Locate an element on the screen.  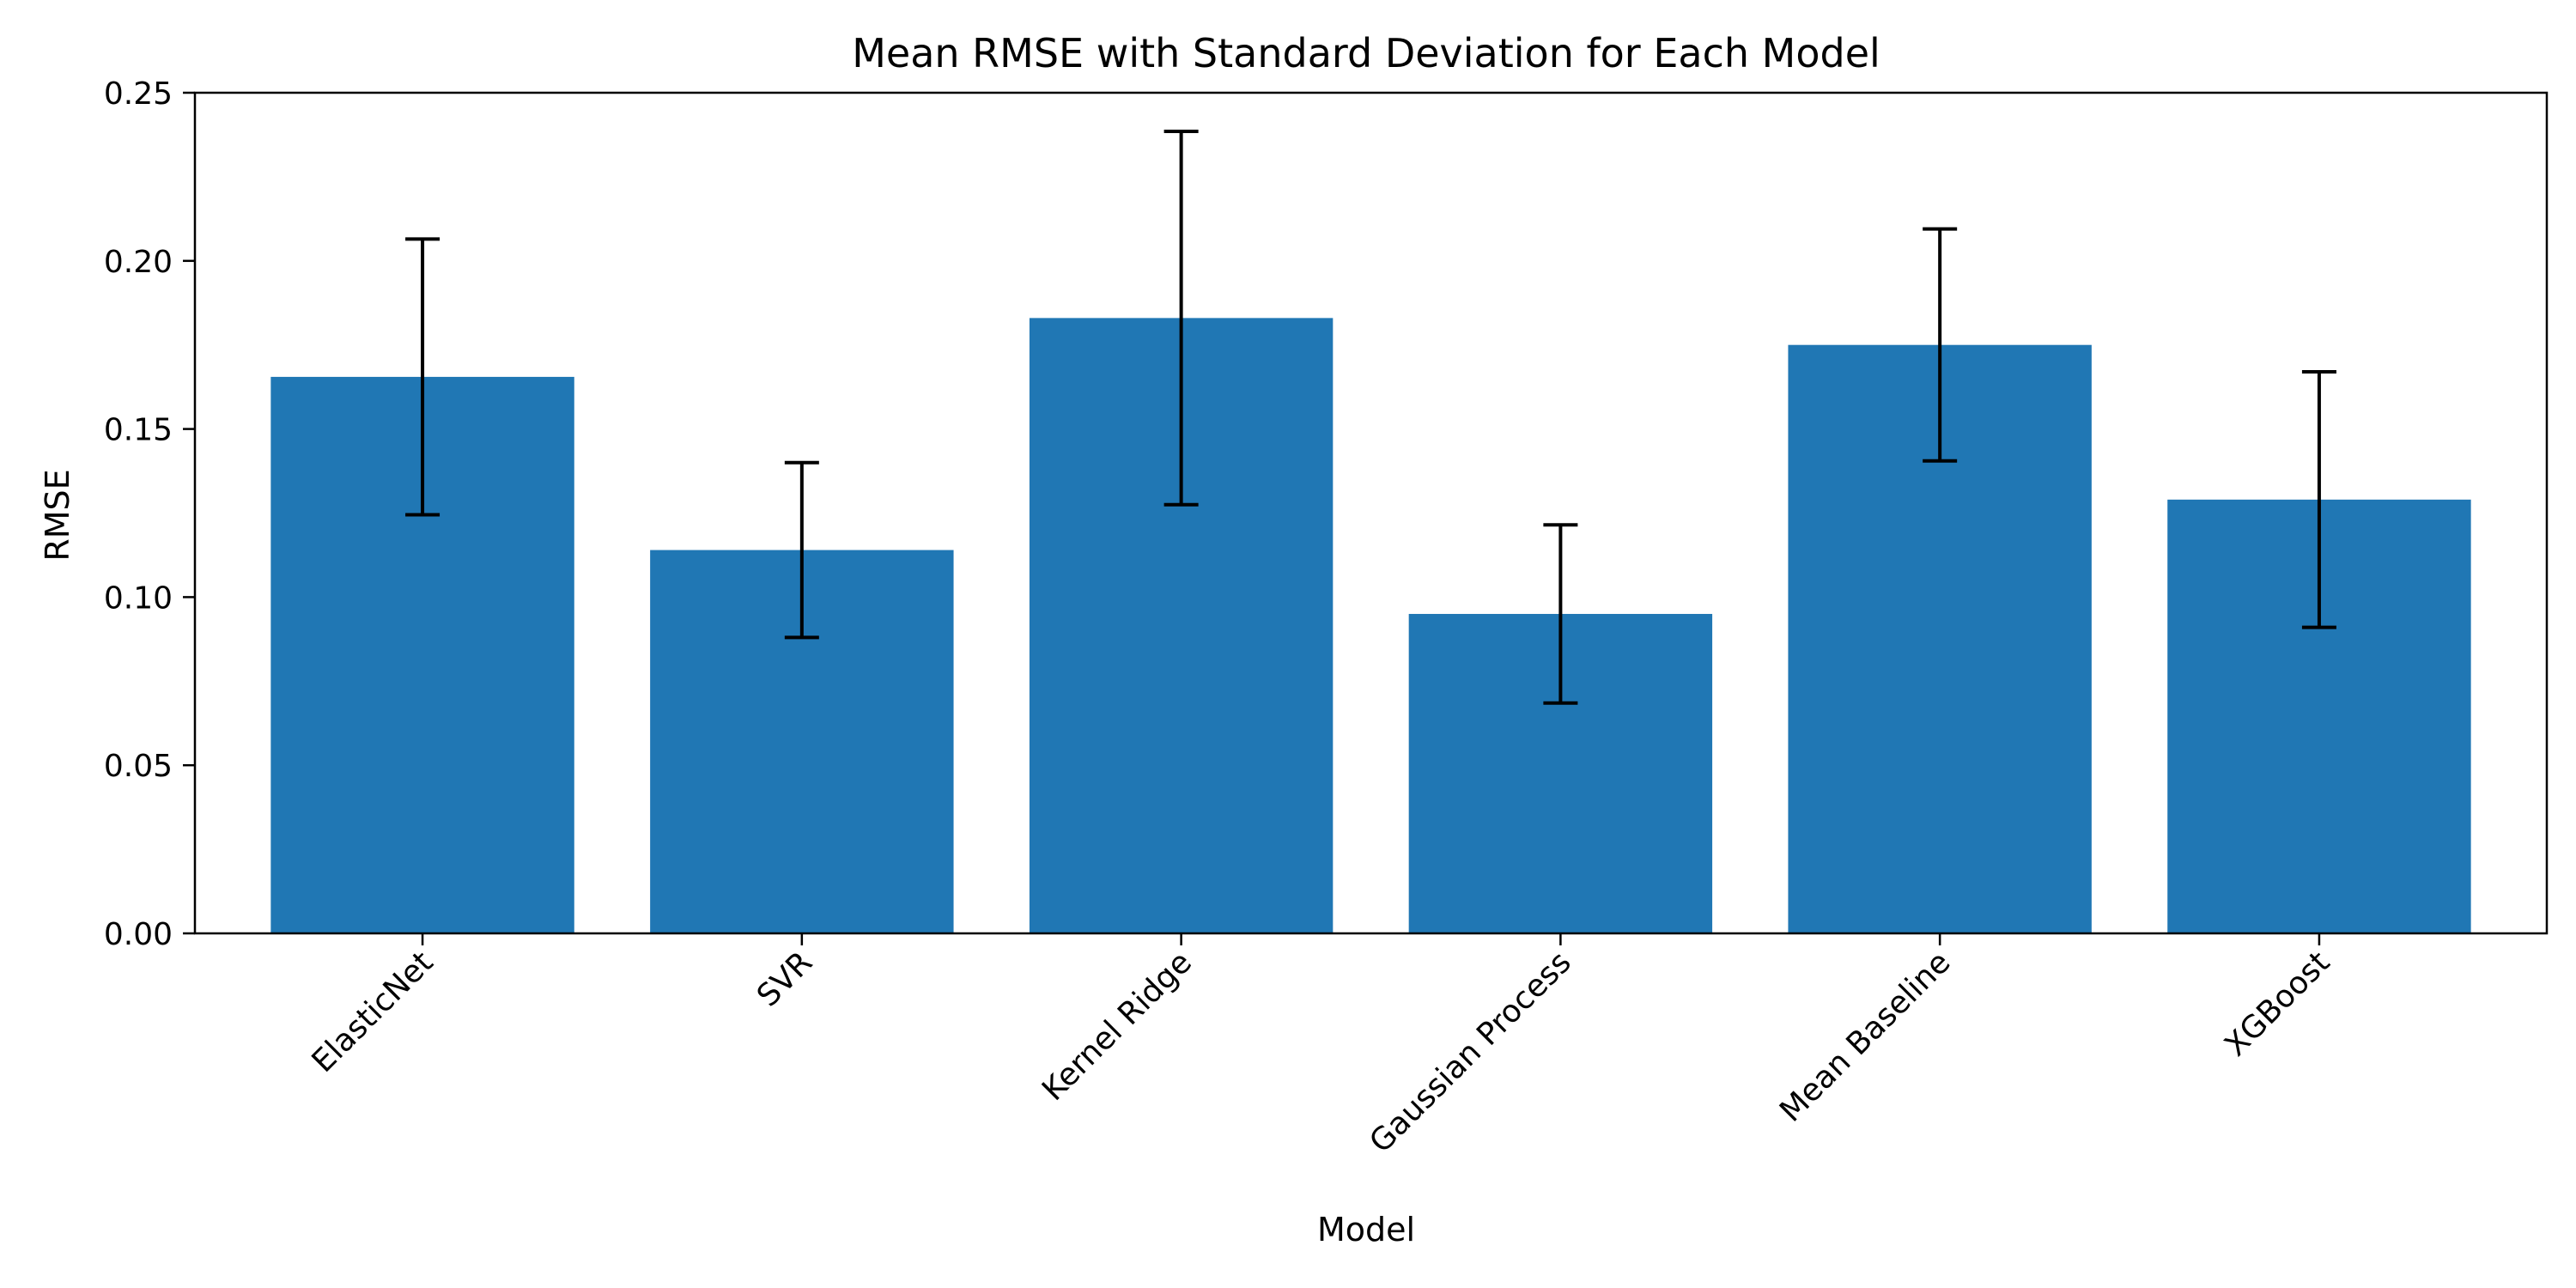
x-tick-label-4: Mean Baseline is located at coordinates (1865, 1036).